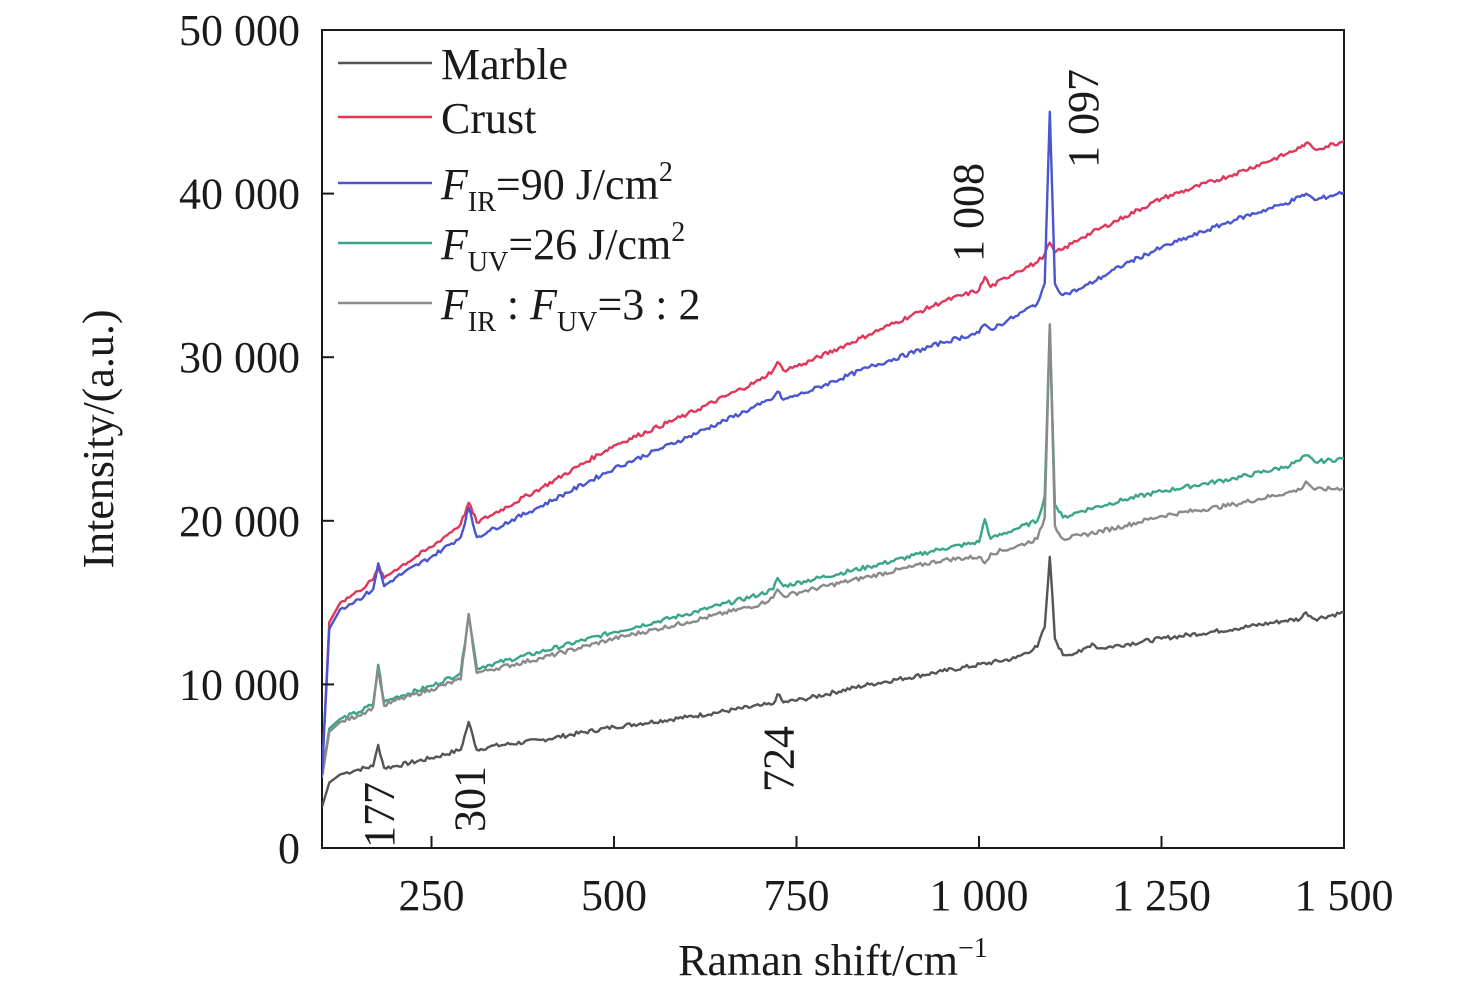 The height and width of the screenshot is (993, 1476). Describe the element at coordinates (1083, 118) in the screenshot. I see `peak-label: 1 097` at that location.